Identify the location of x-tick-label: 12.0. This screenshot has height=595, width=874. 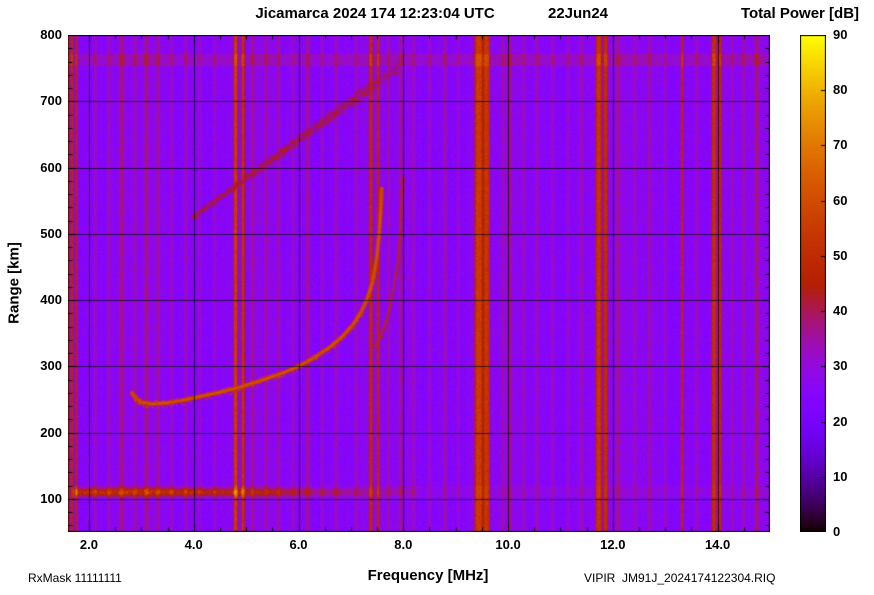
(613, 544).